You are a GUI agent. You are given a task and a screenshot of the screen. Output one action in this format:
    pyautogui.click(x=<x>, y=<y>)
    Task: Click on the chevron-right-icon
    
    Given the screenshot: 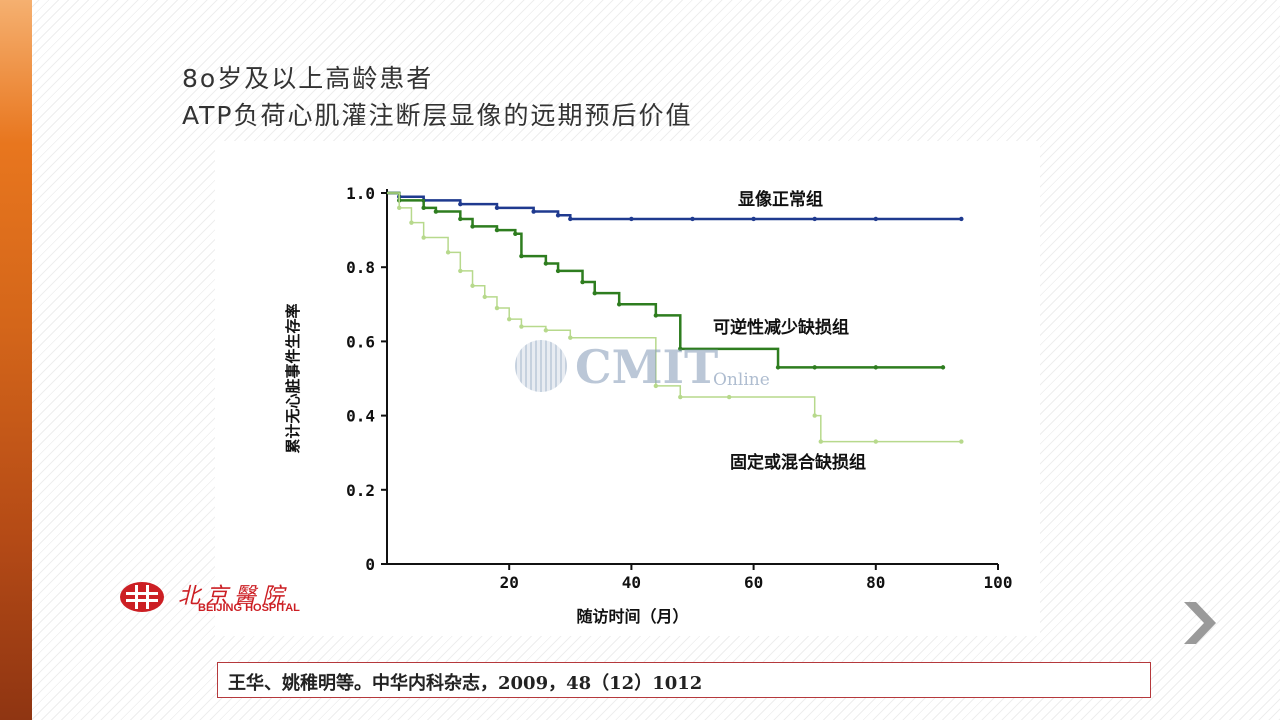 What is the action you would take?
    pyautogui.click(x=1200, y=623)
    